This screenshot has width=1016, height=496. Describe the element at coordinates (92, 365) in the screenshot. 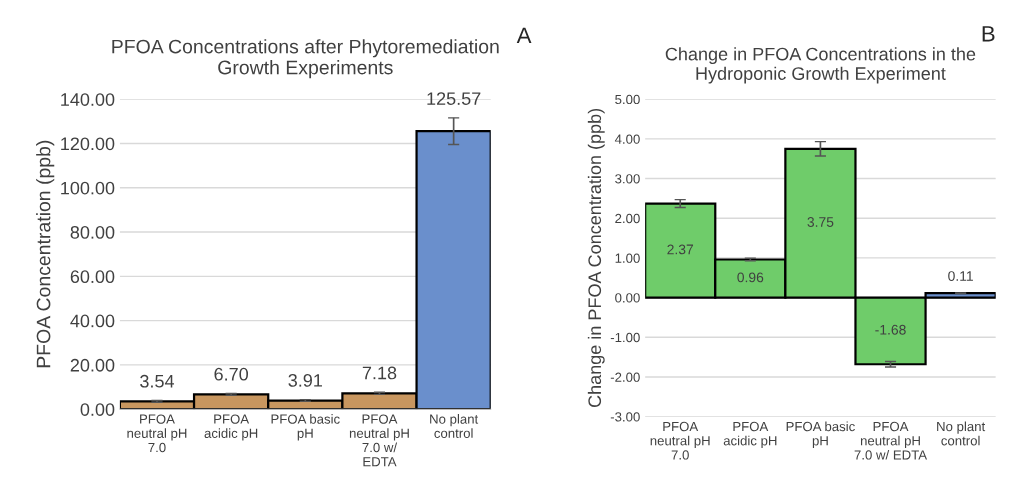

I see `y-tick-label: 20.00` at that location.